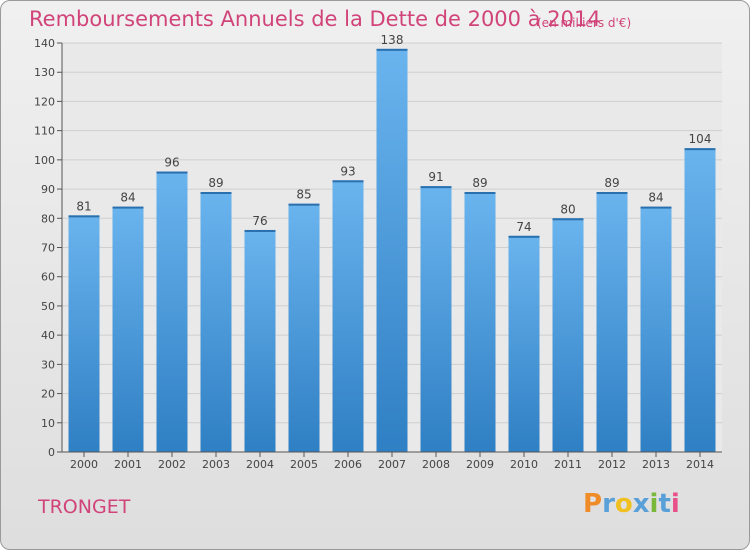  Describe the element at coordinates (700, 464) in the screenshot. I see `x-tick-label: 2014` at that location.